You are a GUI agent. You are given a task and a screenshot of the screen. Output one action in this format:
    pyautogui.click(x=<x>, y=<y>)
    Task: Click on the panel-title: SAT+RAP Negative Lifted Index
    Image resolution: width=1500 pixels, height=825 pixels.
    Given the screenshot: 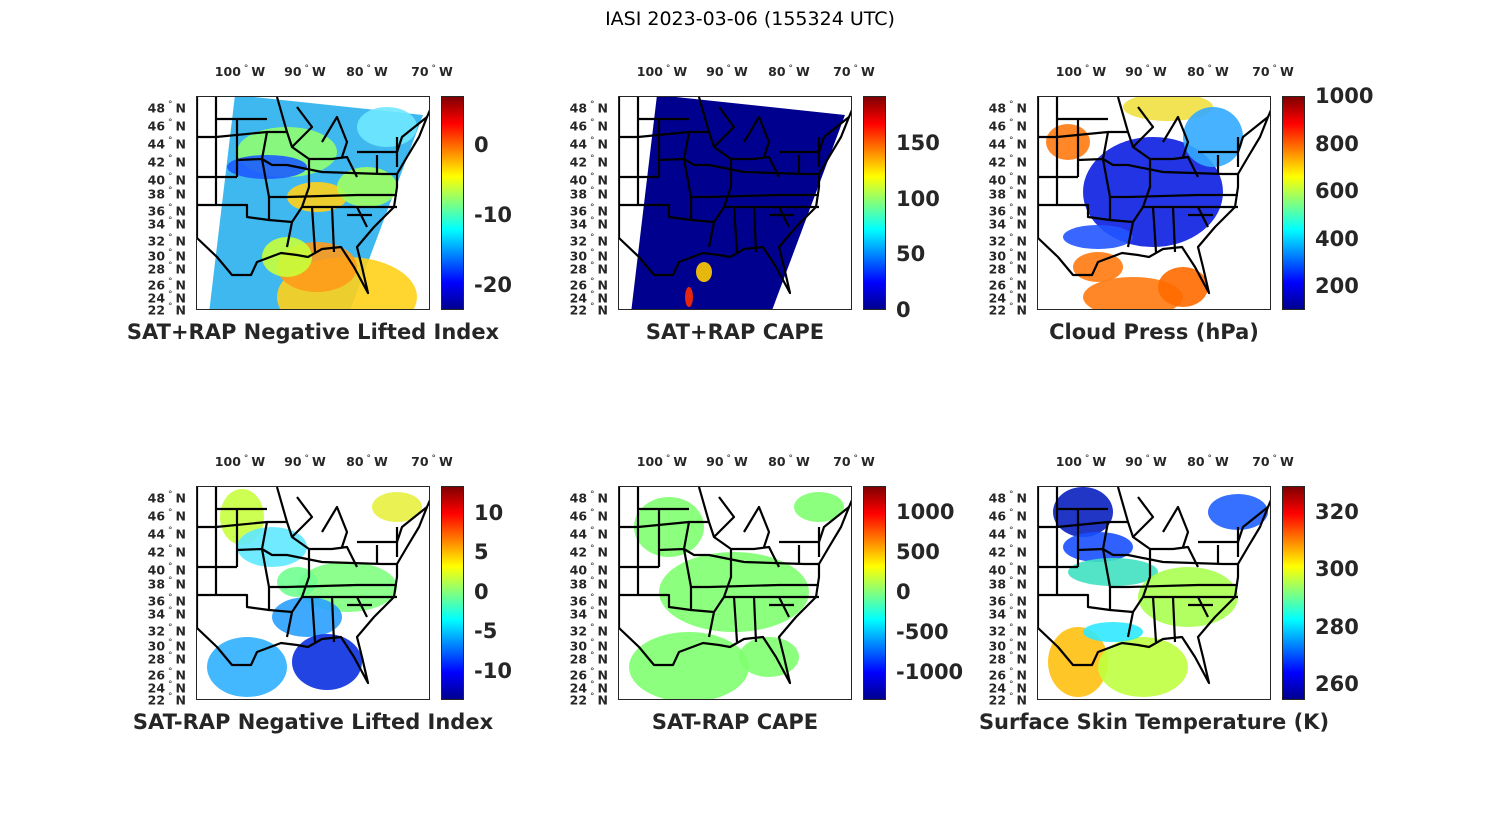 What is the action you would take?
    pyautogui.click(x=313, y=332)
    